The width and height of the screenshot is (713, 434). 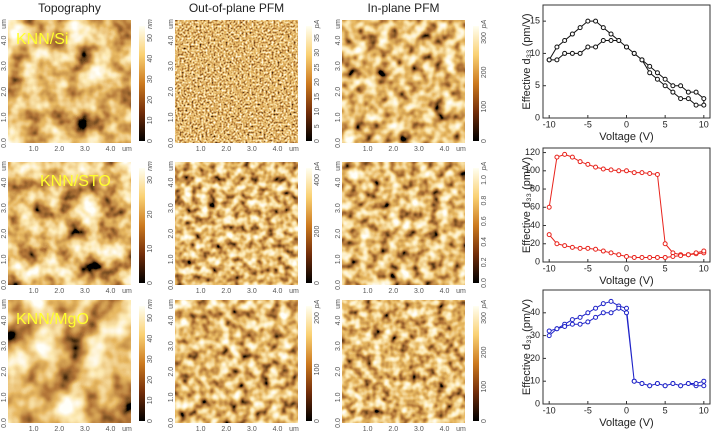 I want to click on x-tick-label: 10, so click(x=704, y=124).